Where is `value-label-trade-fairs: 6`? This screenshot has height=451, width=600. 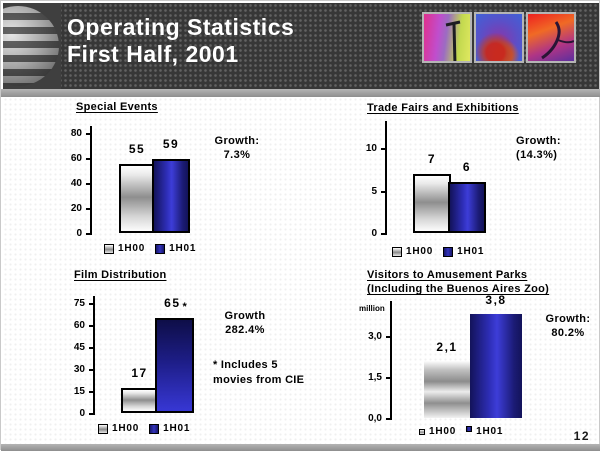
value-label-trade-fairs: 6 is located at coordinates (467, 167).